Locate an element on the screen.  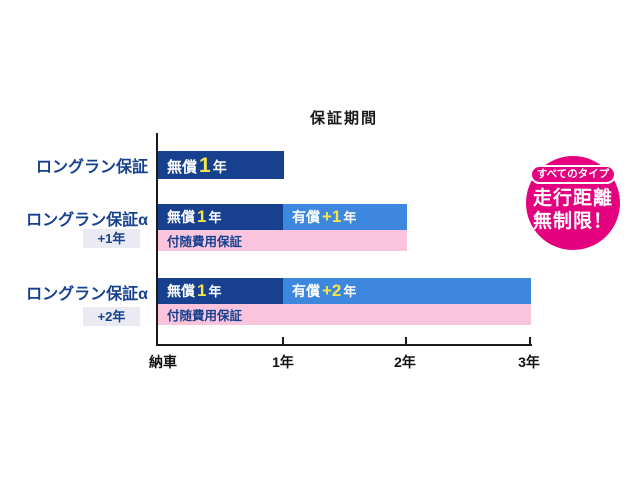
unlimited-mileage-badge: すべてのタイプ 走行距離 無制限！ is located at coordinates (573, 203).